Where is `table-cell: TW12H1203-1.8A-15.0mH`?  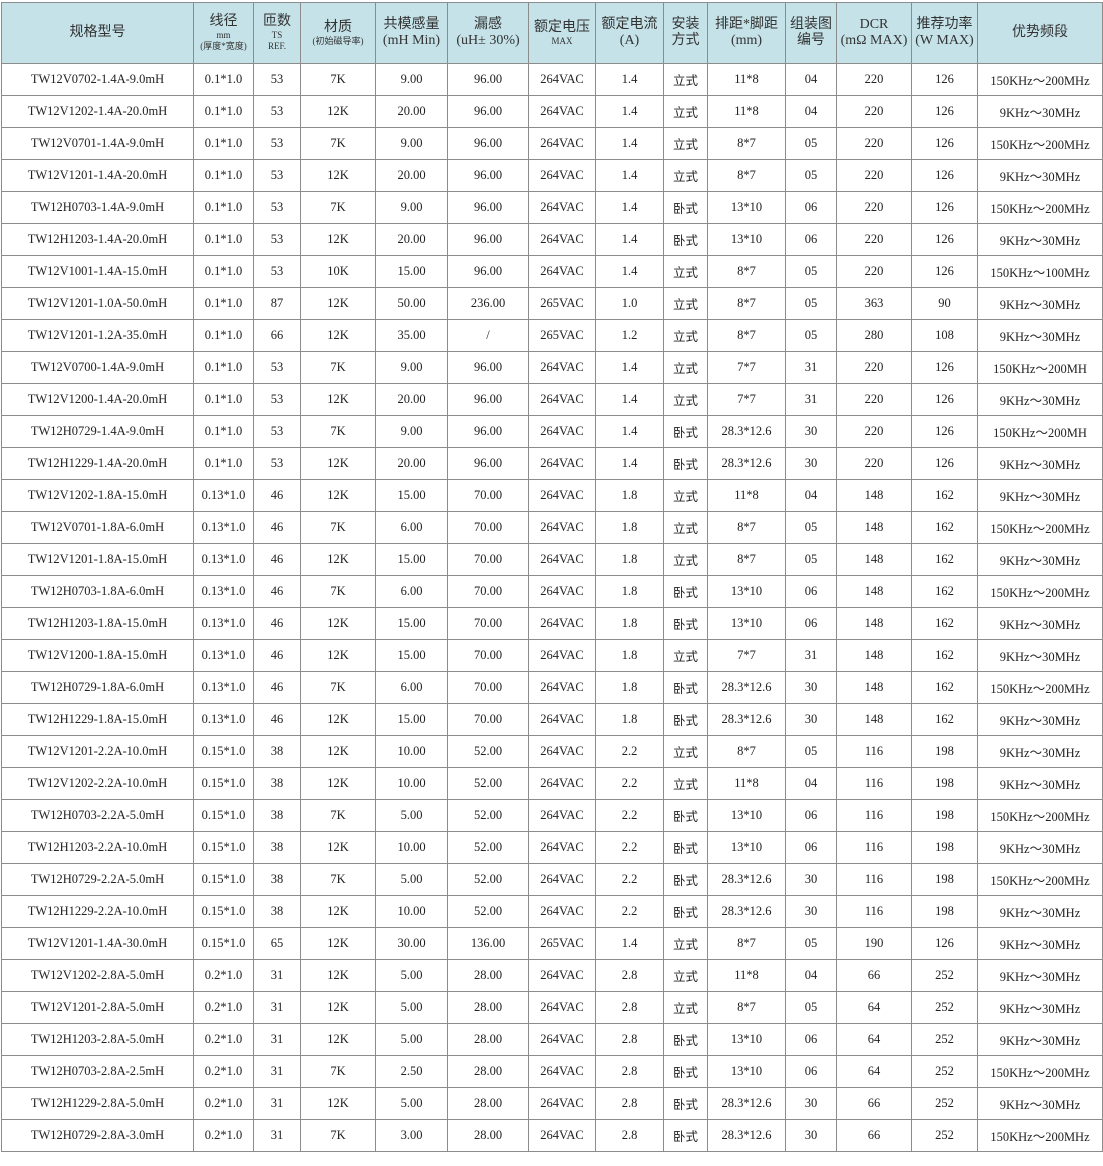 table-cell: TW12H1203-1.8A-15.0mH is located at coordinates (97, 623).